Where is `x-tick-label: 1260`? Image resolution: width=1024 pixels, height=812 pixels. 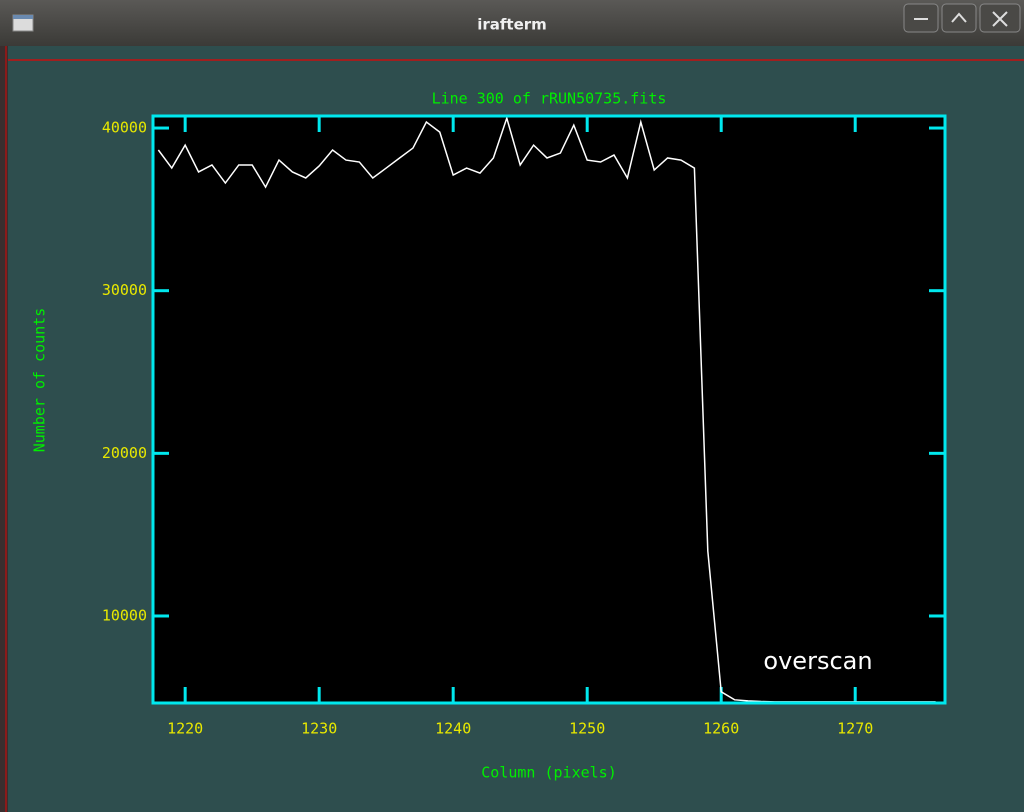 x-tick-label: 1260 is located at coordinates (721, 729).